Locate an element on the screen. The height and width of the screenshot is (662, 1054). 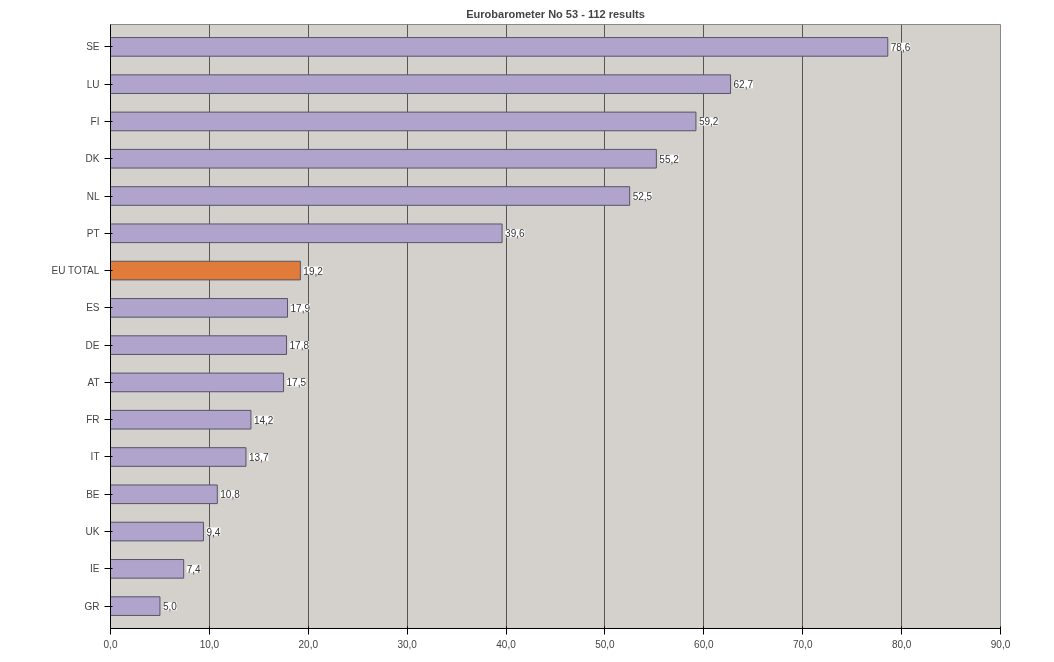
x-tick-label: 80,0 is located at coordinates (901, 644).